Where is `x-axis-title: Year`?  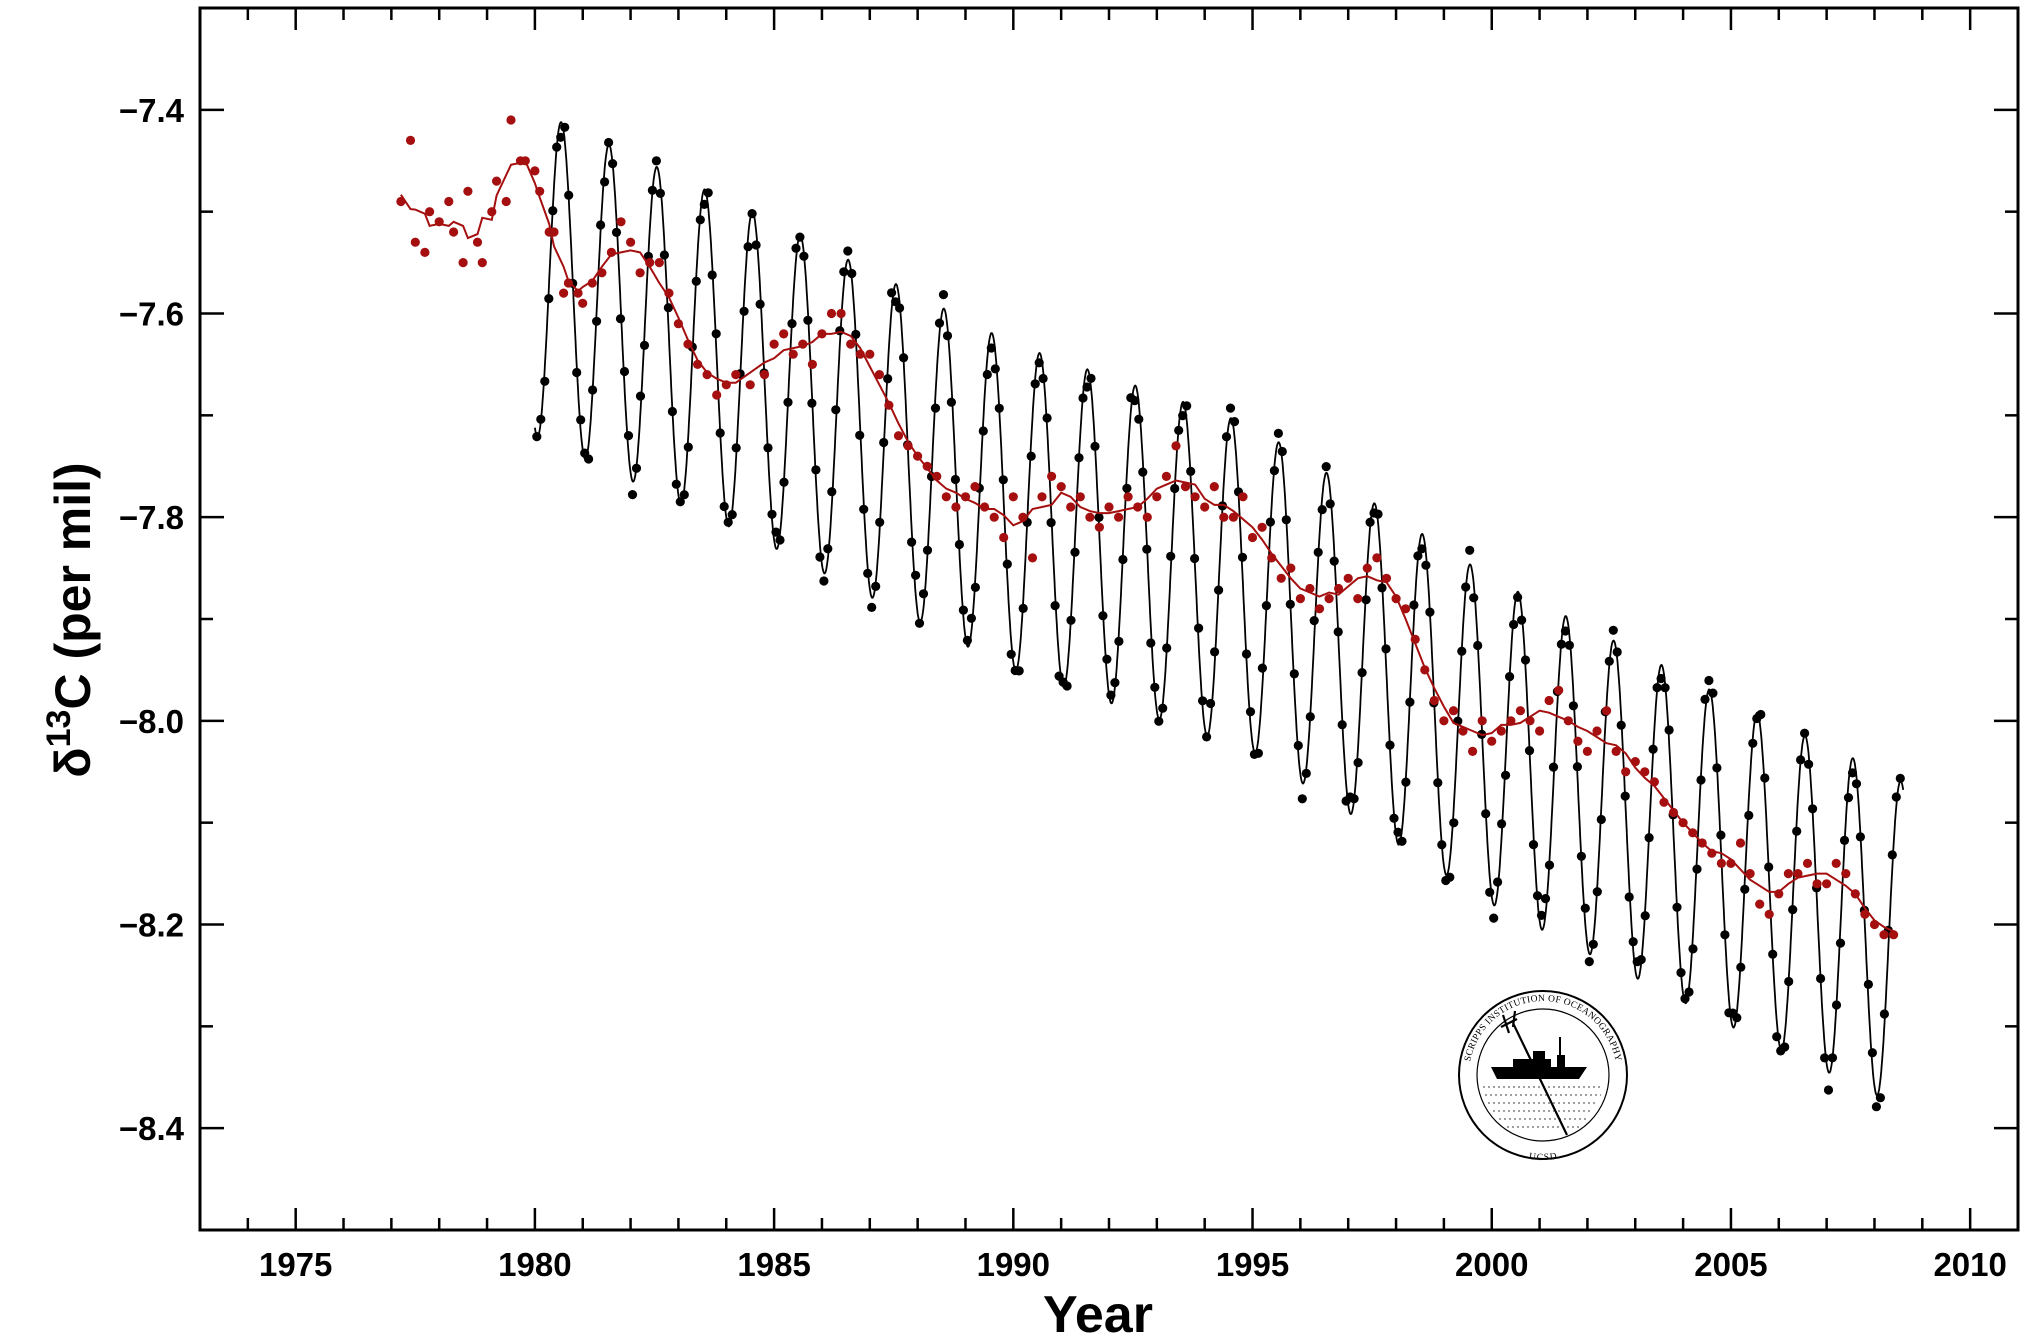
x-axis-title: Year is located at coordinates (1098, 1313).